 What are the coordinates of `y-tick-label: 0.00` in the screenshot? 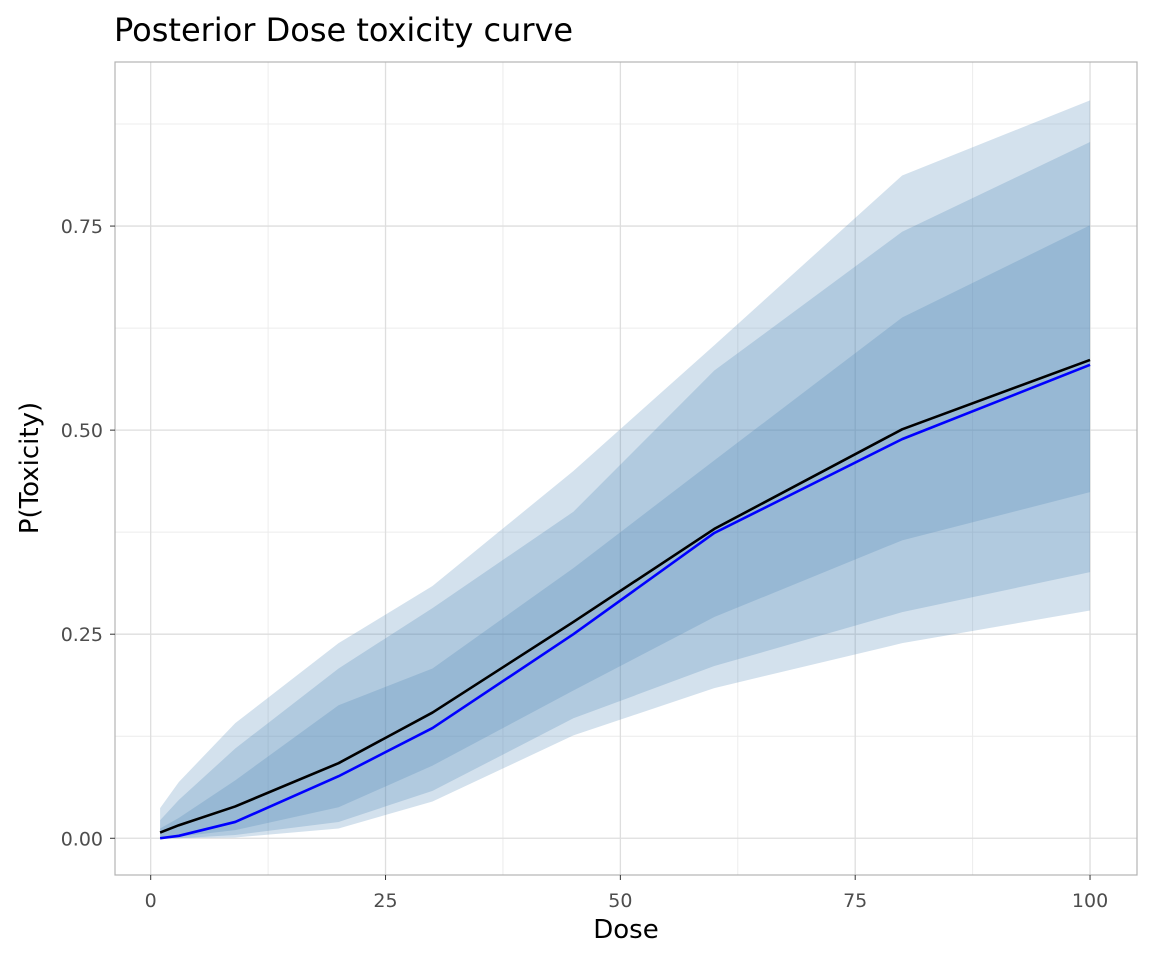 It's located at (82, 839).